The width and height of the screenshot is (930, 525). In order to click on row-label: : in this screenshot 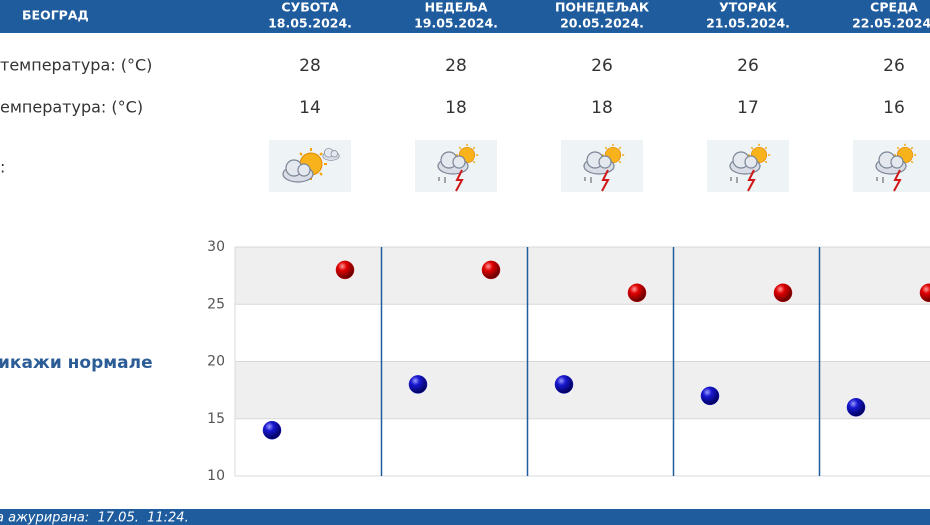, I will do `click(2, 167)`.